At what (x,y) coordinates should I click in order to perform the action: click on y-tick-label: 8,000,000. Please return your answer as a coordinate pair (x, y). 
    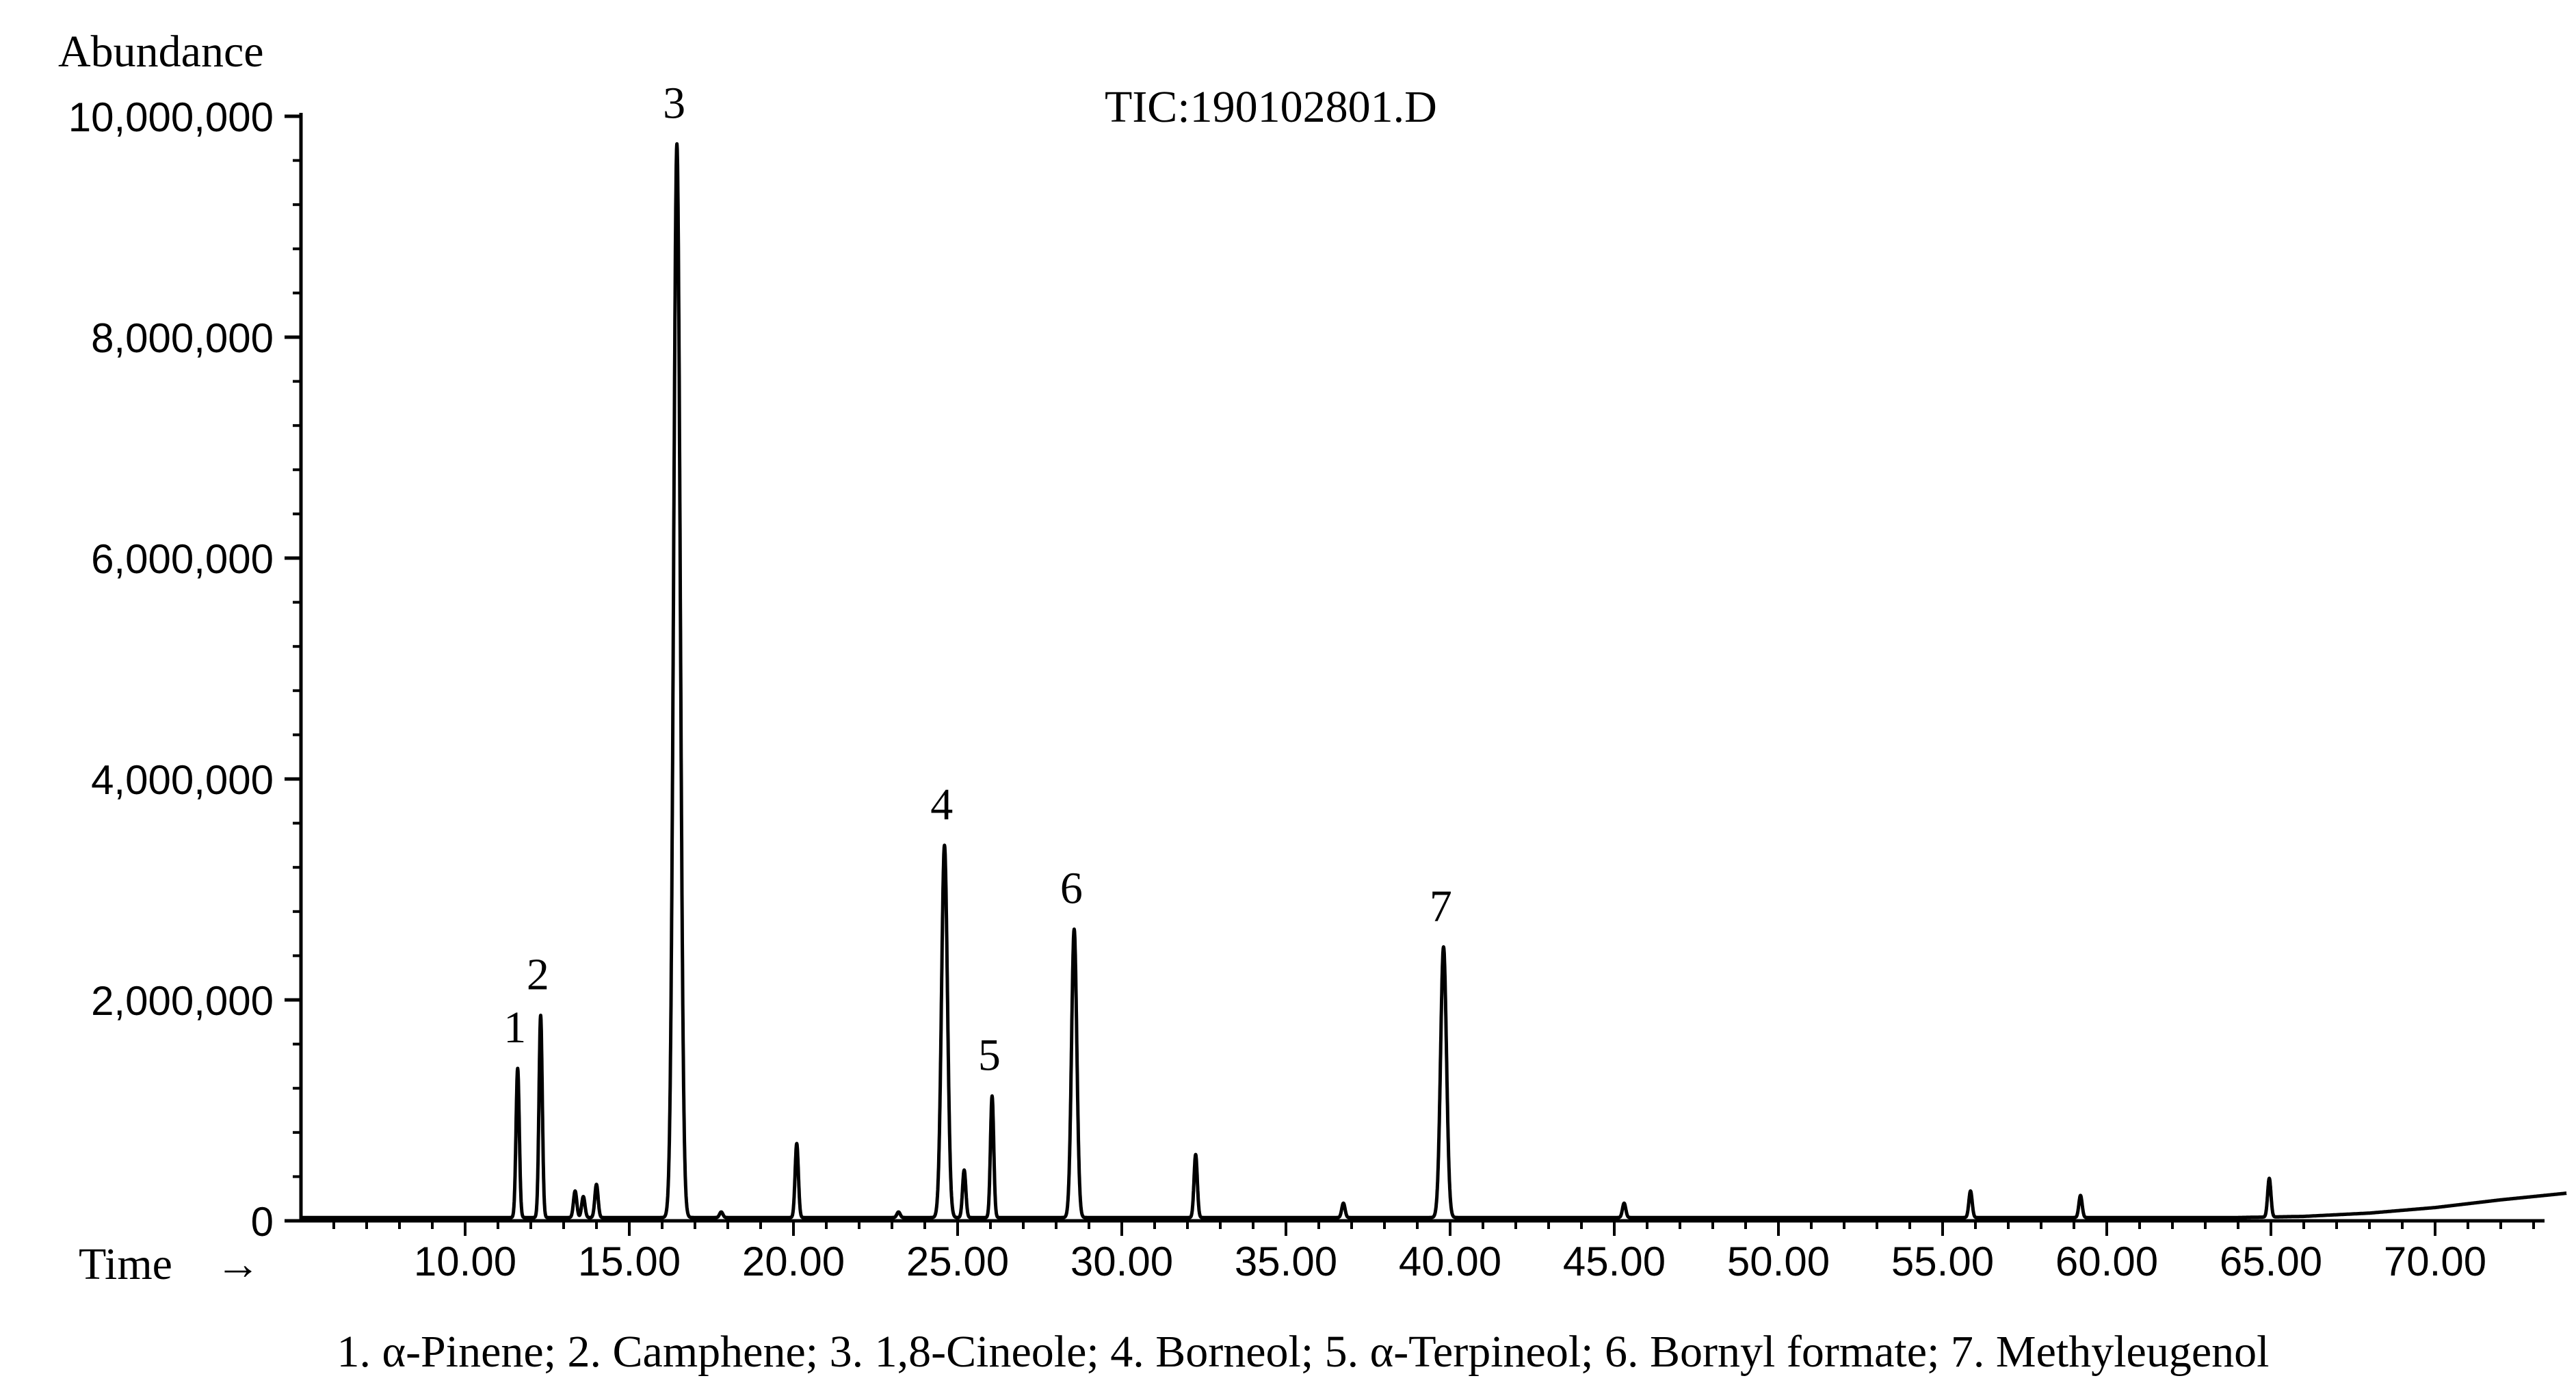
    Looking at the image, I should click on (182, 338).